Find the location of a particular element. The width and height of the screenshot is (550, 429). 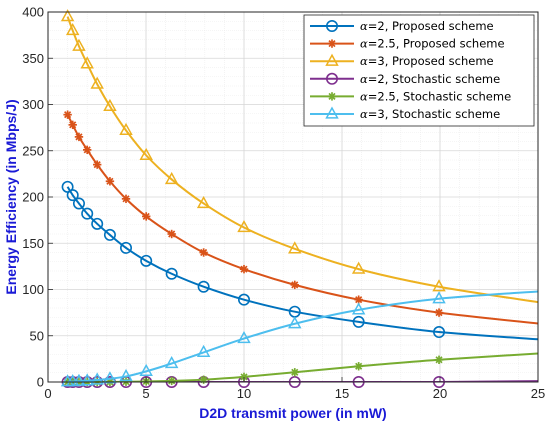

legend-marker-stroke is located at coordinates (332, 44).